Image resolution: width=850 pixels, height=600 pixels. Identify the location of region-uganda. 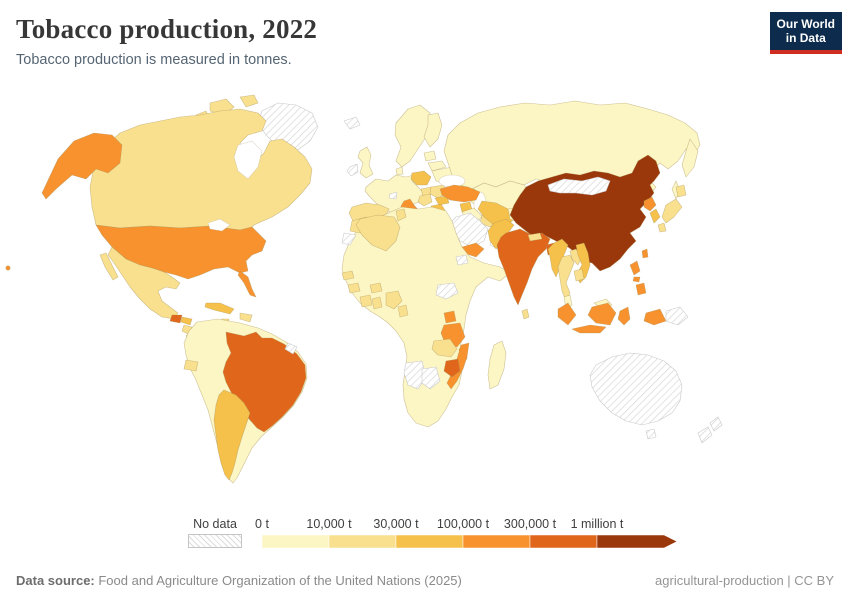
(450, 317).